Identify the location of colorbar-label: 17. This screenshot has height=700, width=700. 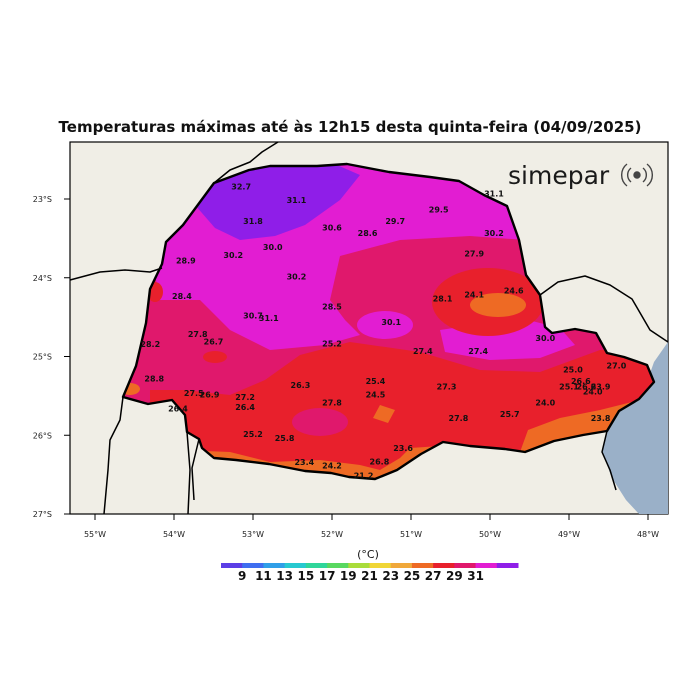
(327, 576).